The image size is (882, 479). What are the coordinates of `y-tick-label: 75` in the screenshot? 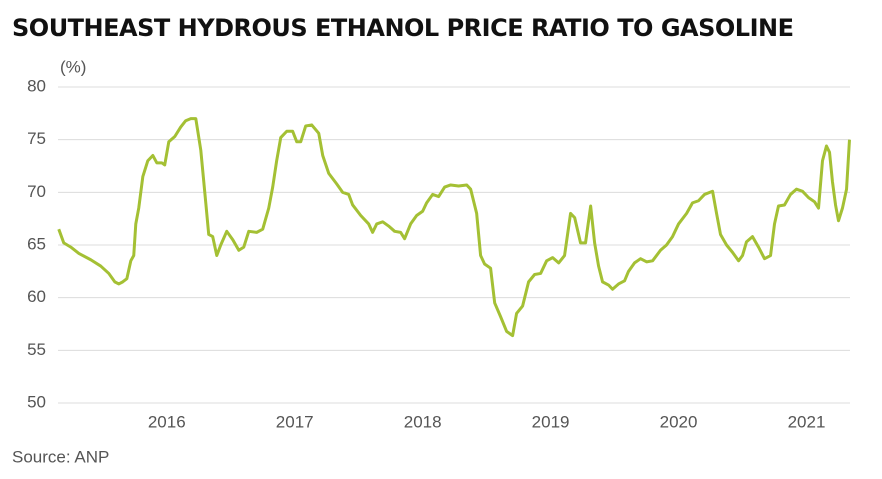 It's located at (36, 138).